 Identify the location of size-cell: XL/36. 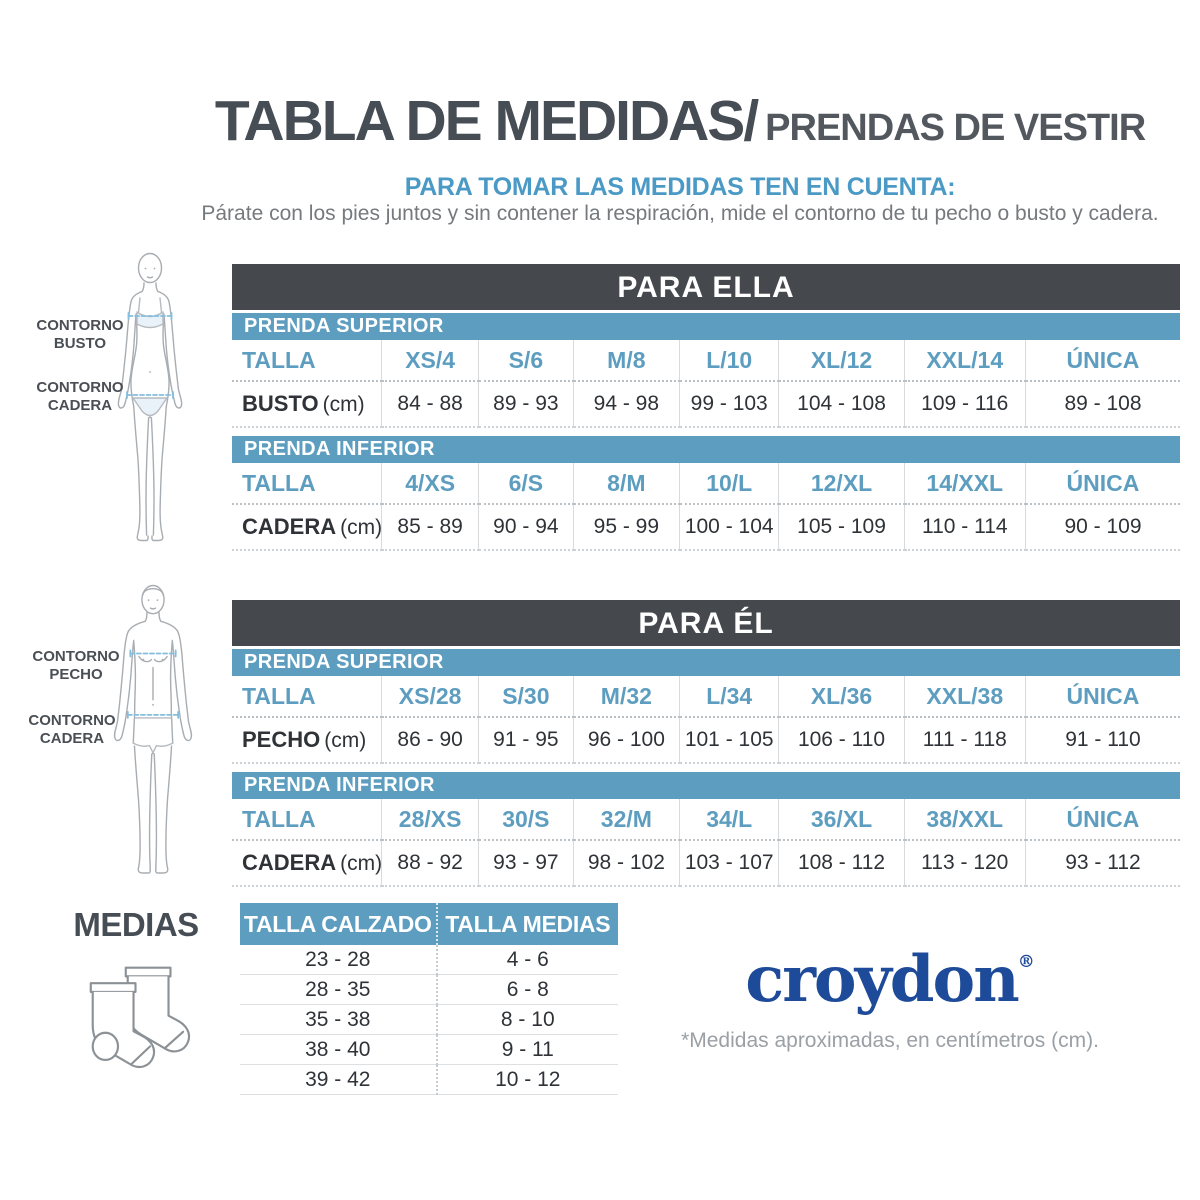
(841, 697).